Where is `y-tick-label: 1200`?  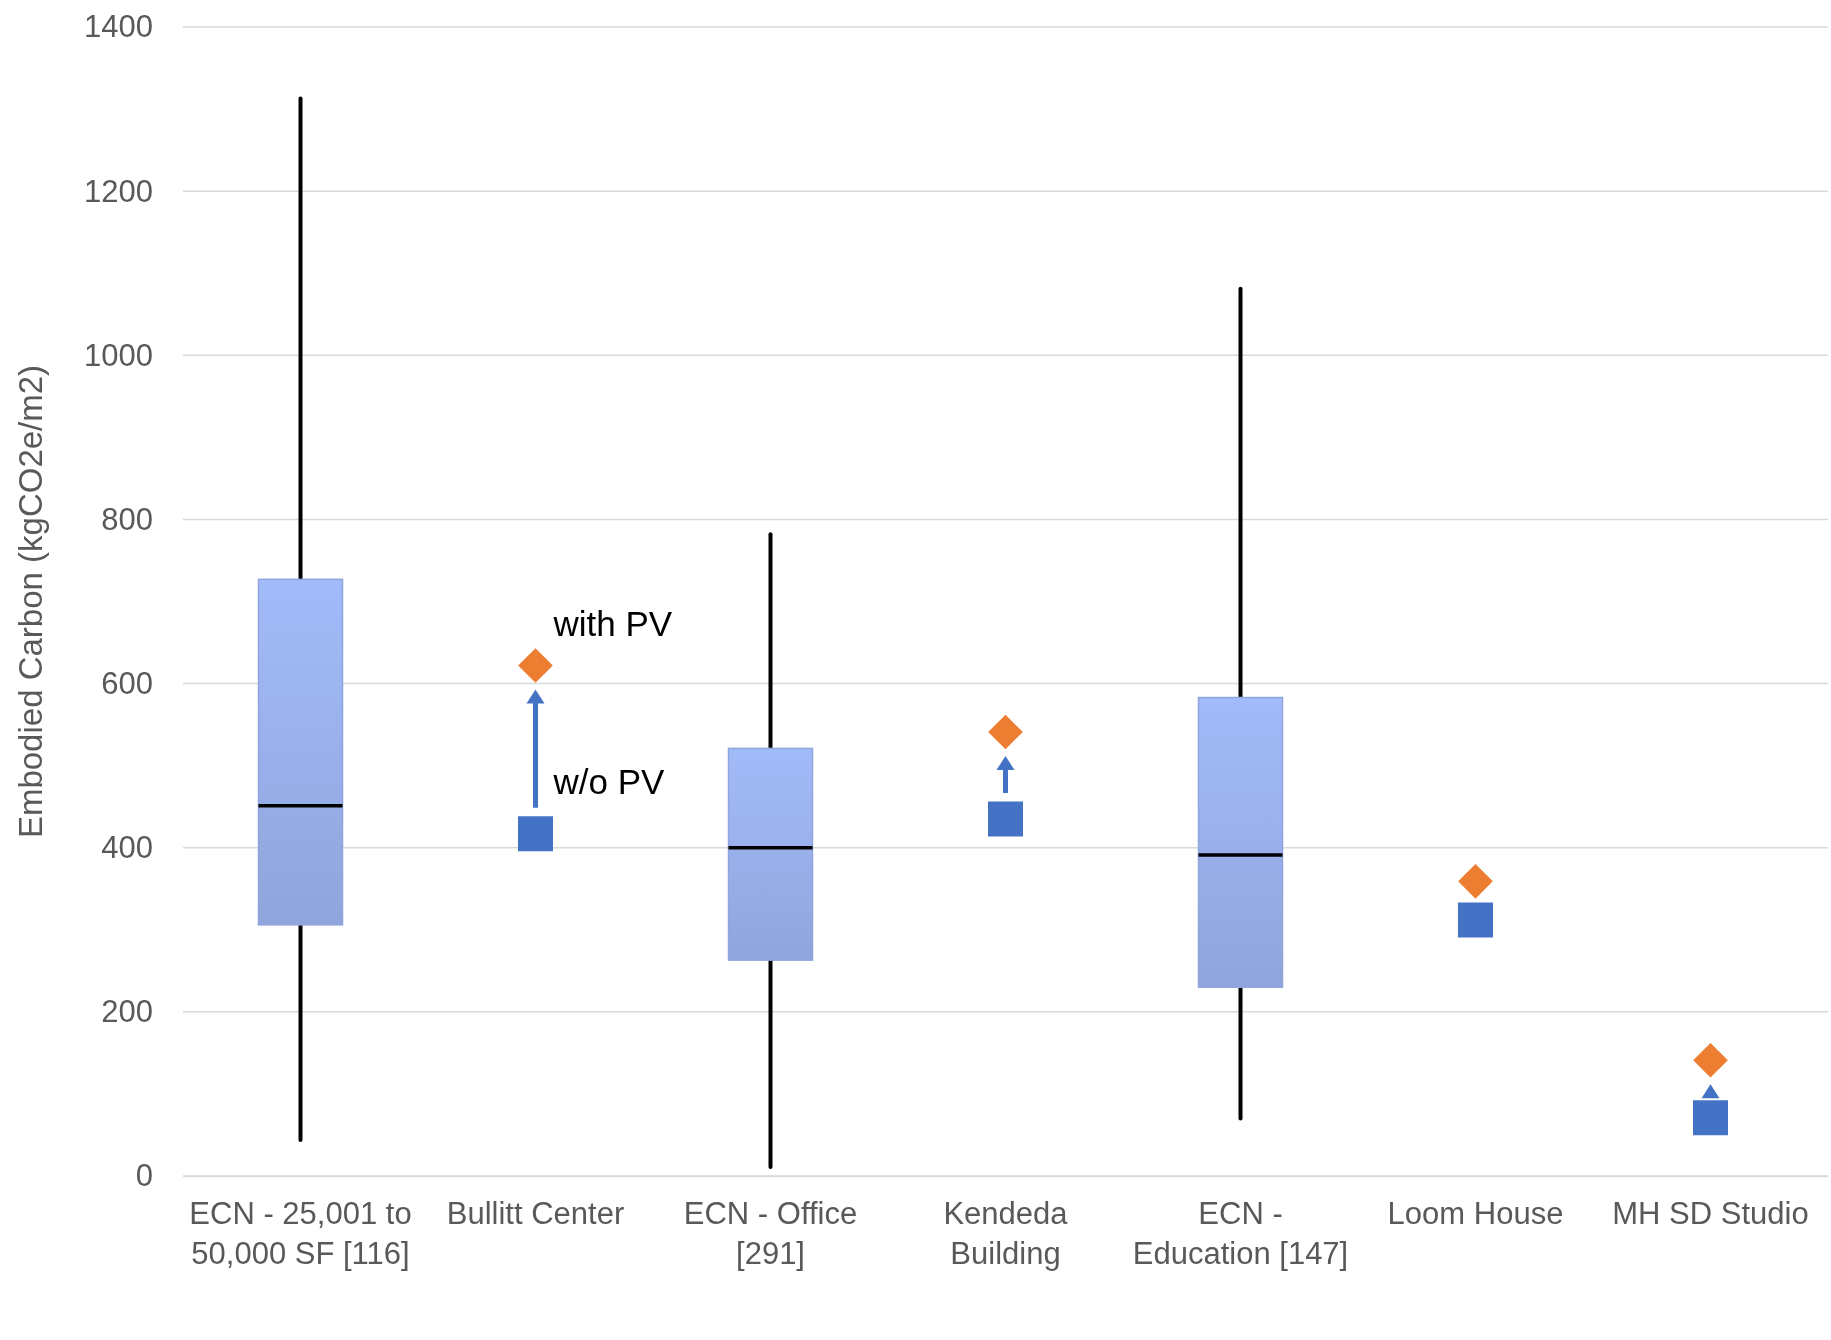 y-tick-label: 1200 is located at coordinates (118, 191).